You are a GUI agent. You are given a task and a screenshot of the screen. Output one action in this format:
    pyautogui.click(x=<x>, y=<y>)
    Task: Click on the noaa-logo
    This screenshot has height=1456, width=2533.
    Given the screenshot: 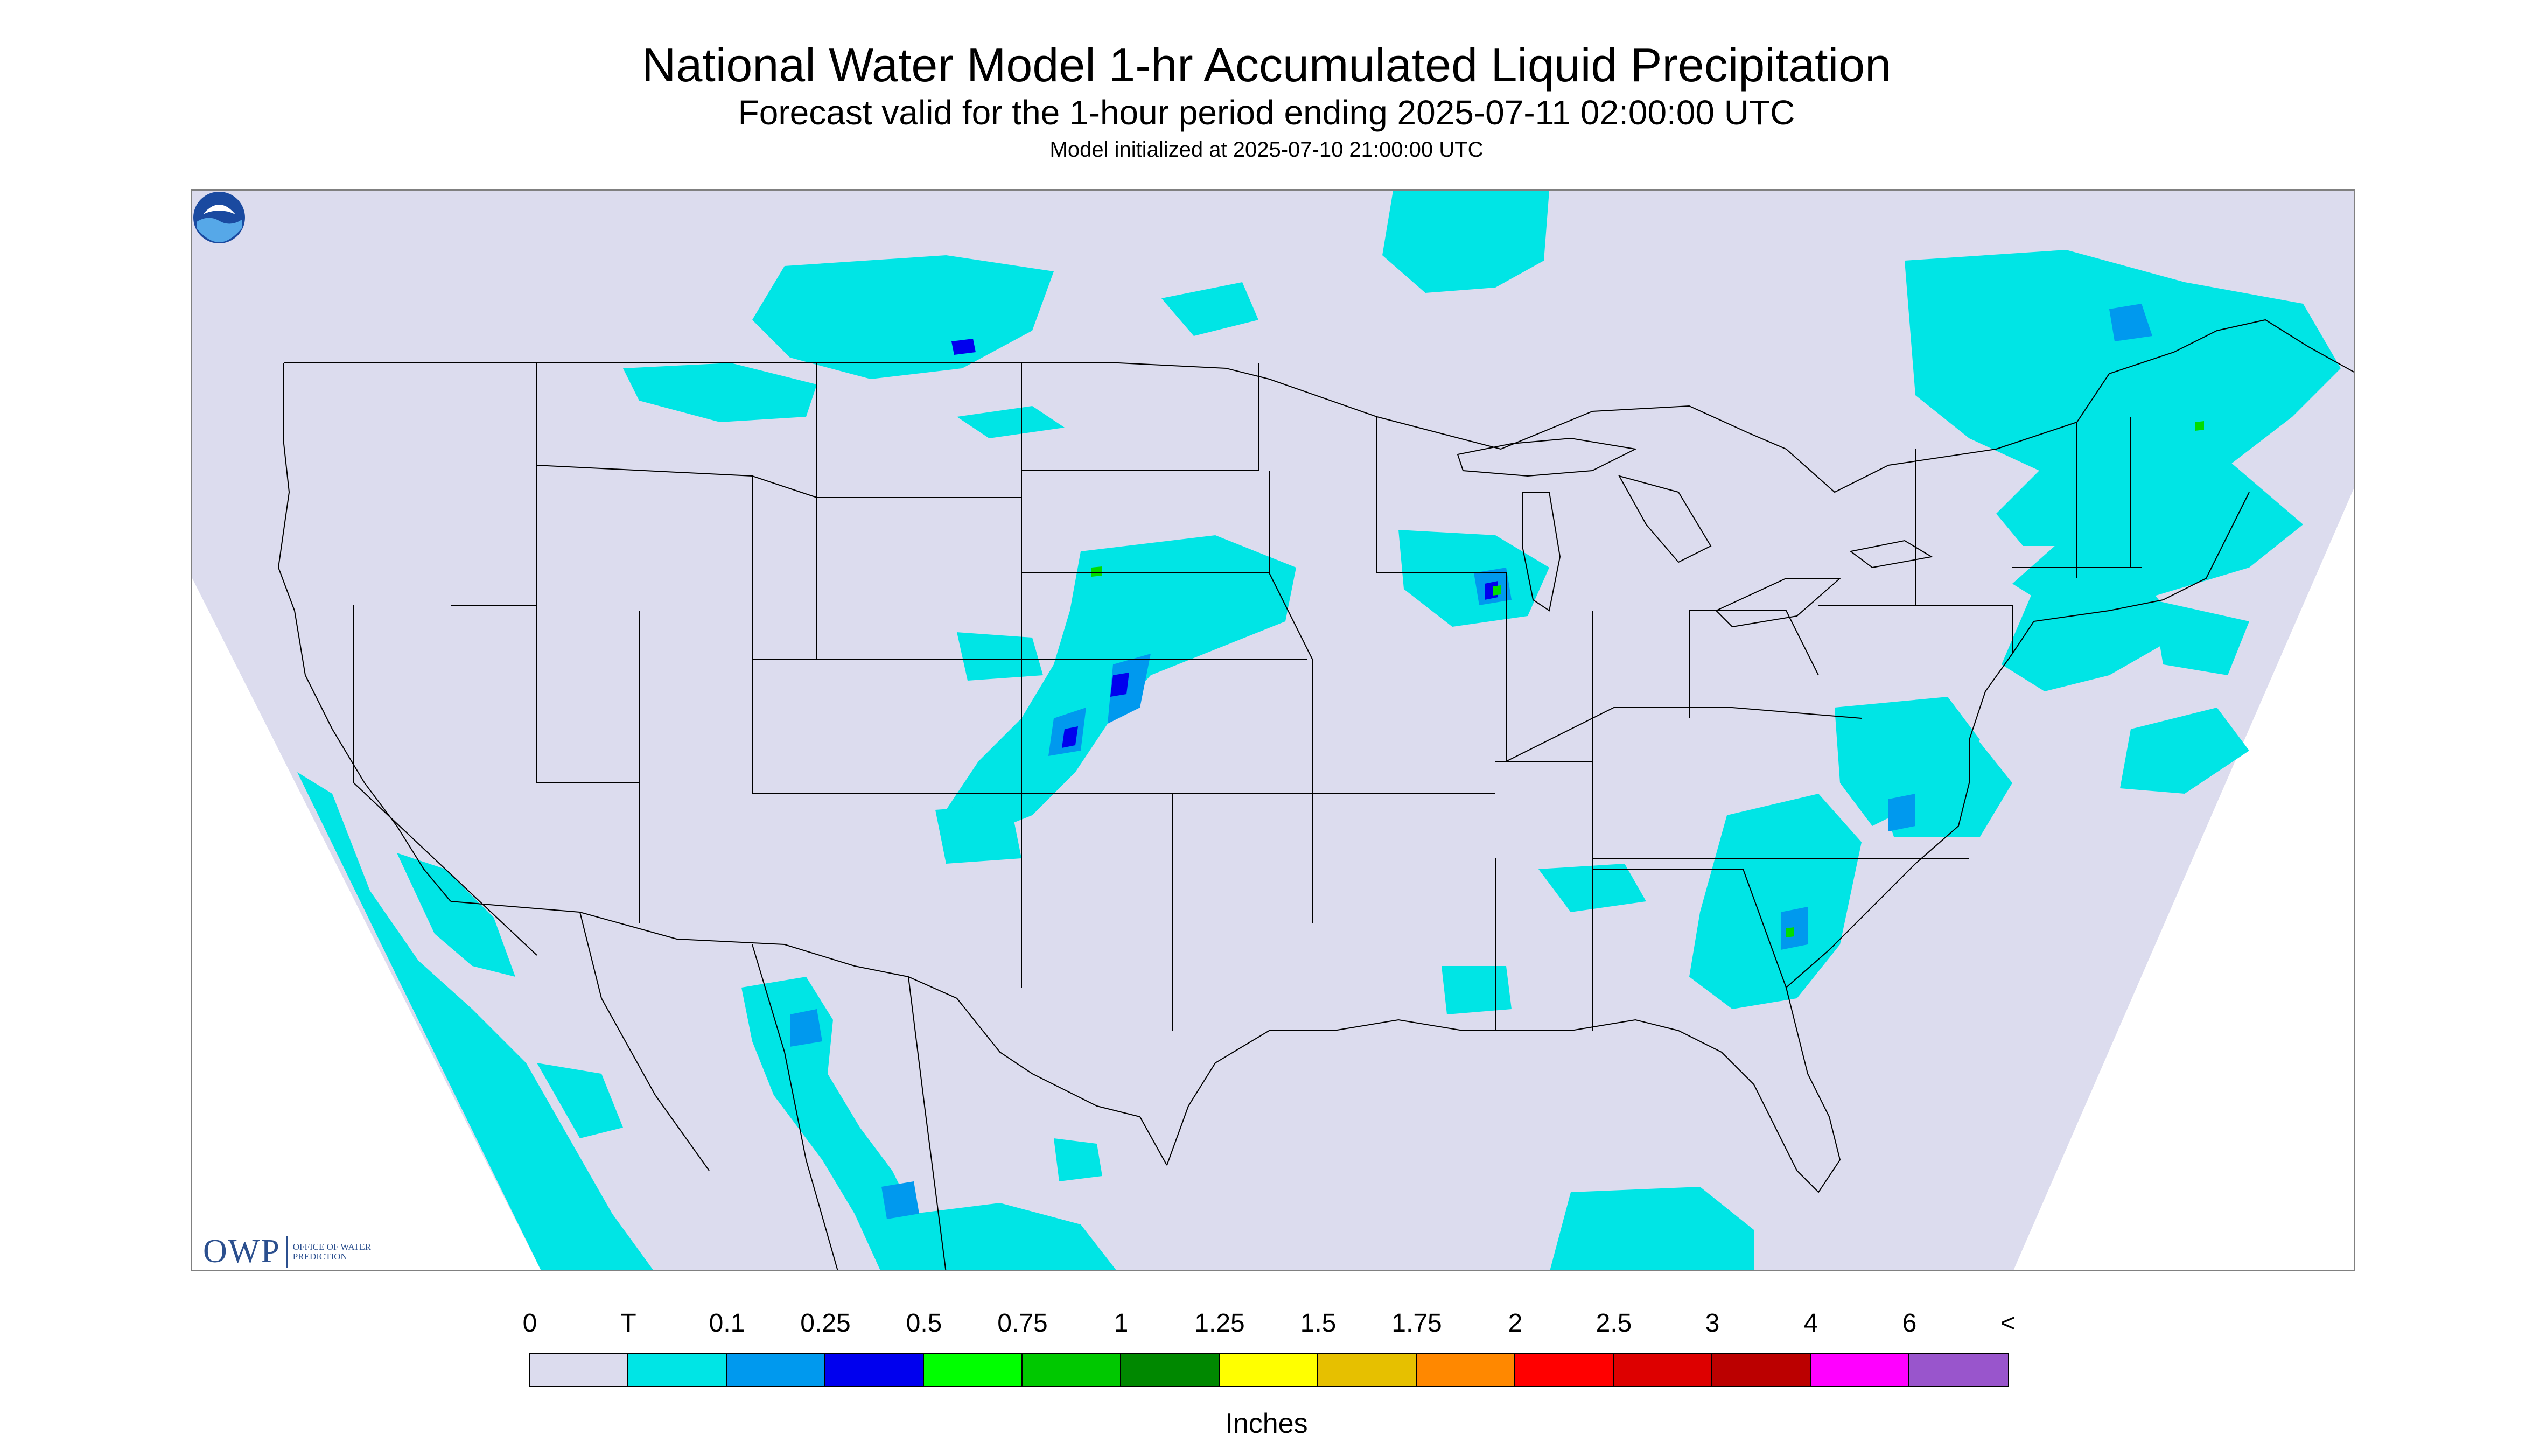 What is the action you would take?
    pyautogui.click(x=219, y=217)
    